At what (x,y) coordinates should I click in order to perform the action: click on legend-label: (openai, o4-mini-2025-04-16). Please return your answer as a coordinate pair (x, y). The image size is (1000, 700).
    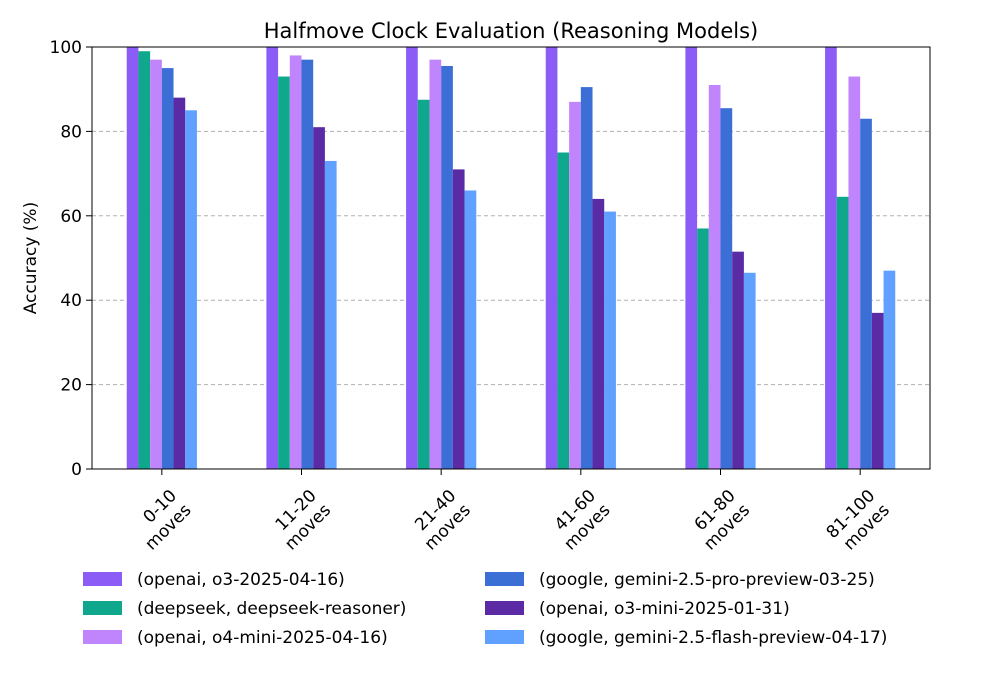
    Looking at the image, I should click on (262, 638).